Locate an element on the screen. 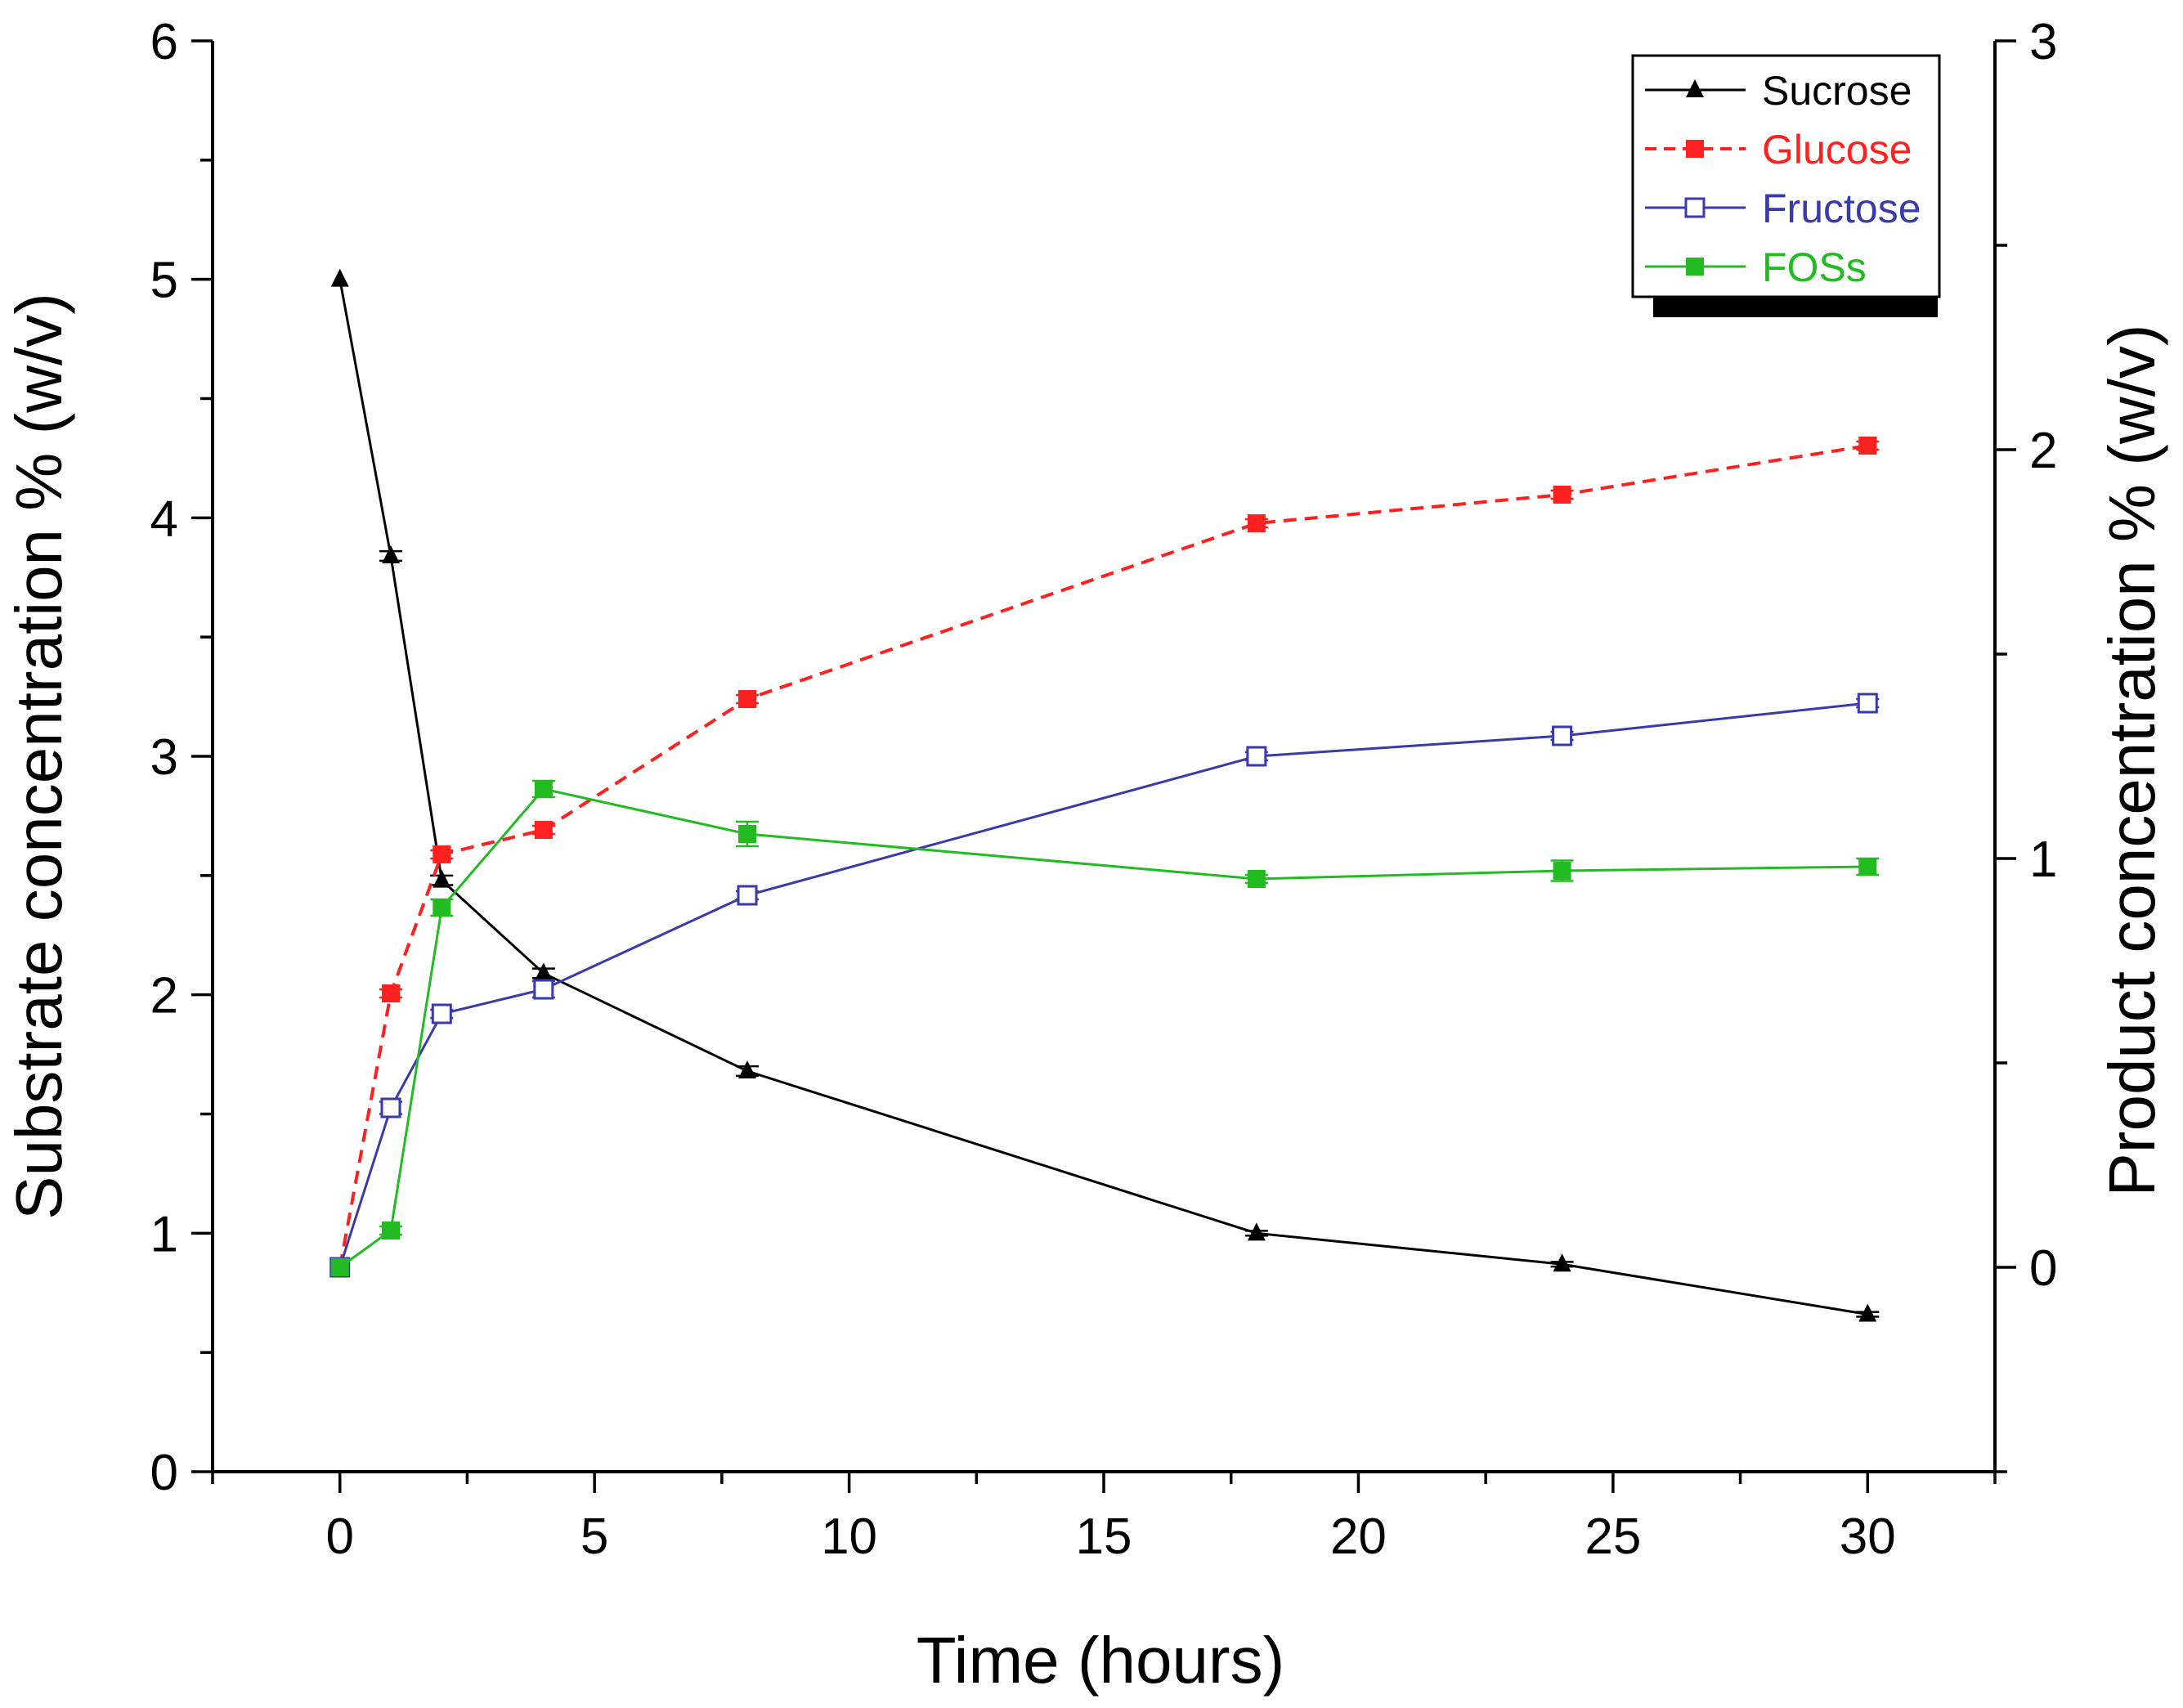 The width and height of the screenshot is (2183, 1708). y-right-axis-title: Product concentration % (w/v) is located at coordinates (2132, 760).